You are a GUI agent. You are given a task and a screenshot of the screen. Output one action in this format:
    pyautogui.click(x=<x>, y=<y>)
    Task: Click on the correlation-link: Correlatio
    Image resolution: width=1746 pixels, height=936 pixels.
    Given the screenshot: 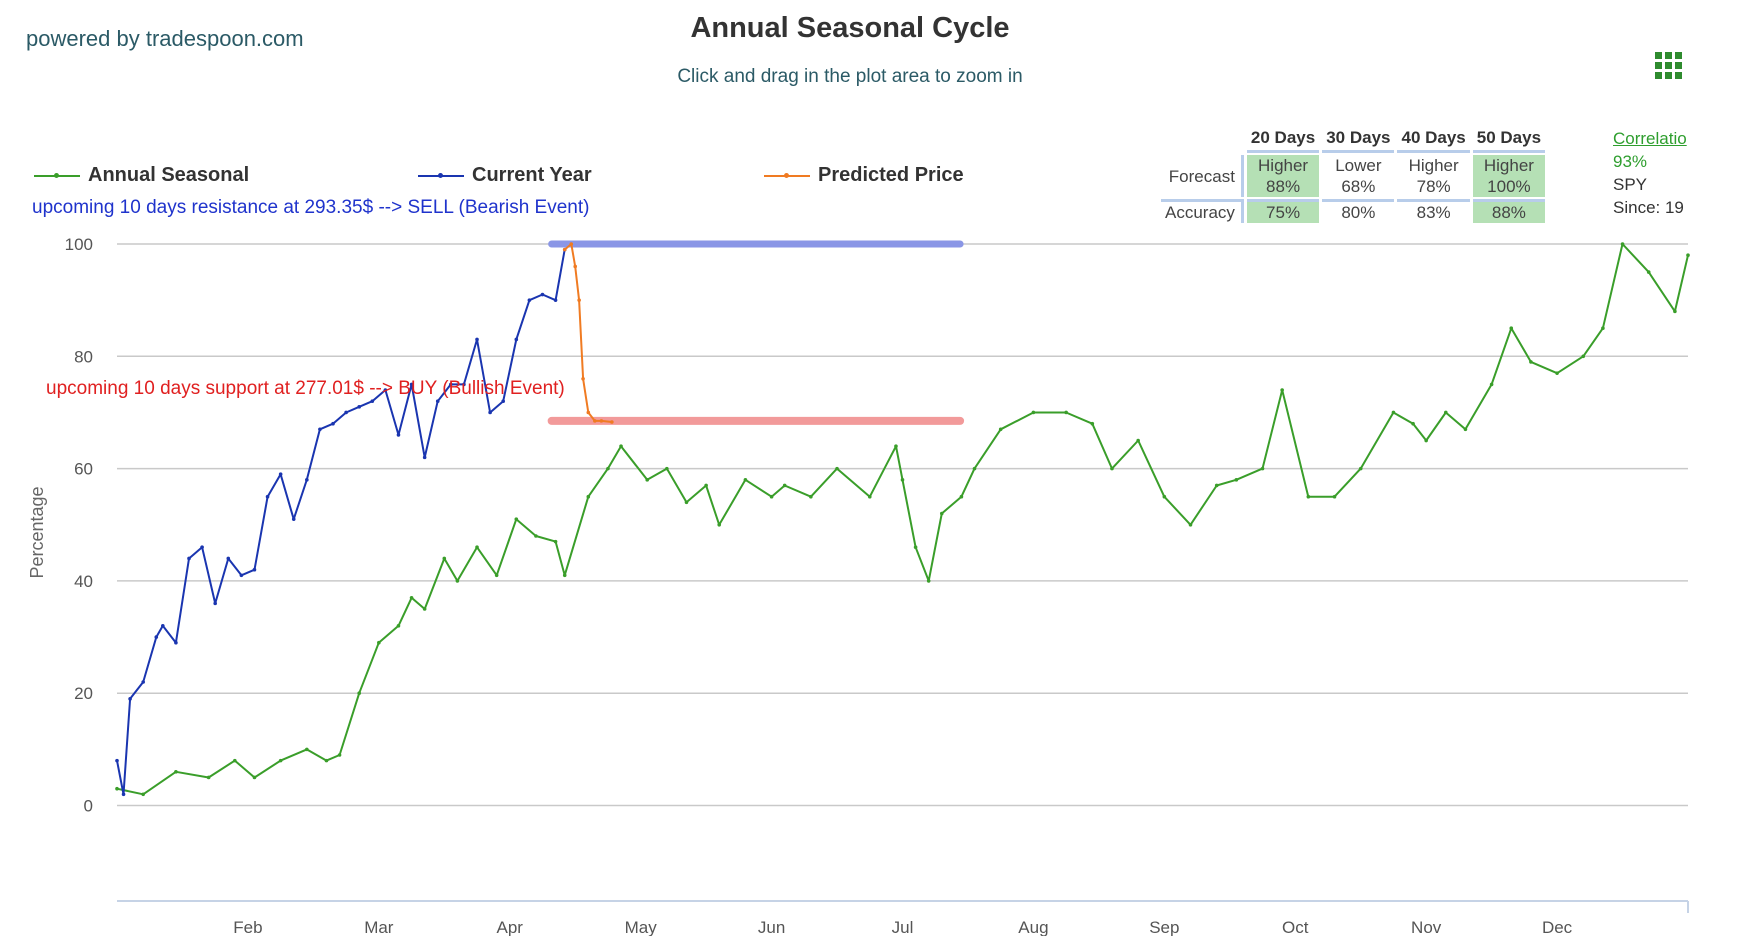 What is the action you would take?
    pyautogui.click(x=1650, y=138)
    